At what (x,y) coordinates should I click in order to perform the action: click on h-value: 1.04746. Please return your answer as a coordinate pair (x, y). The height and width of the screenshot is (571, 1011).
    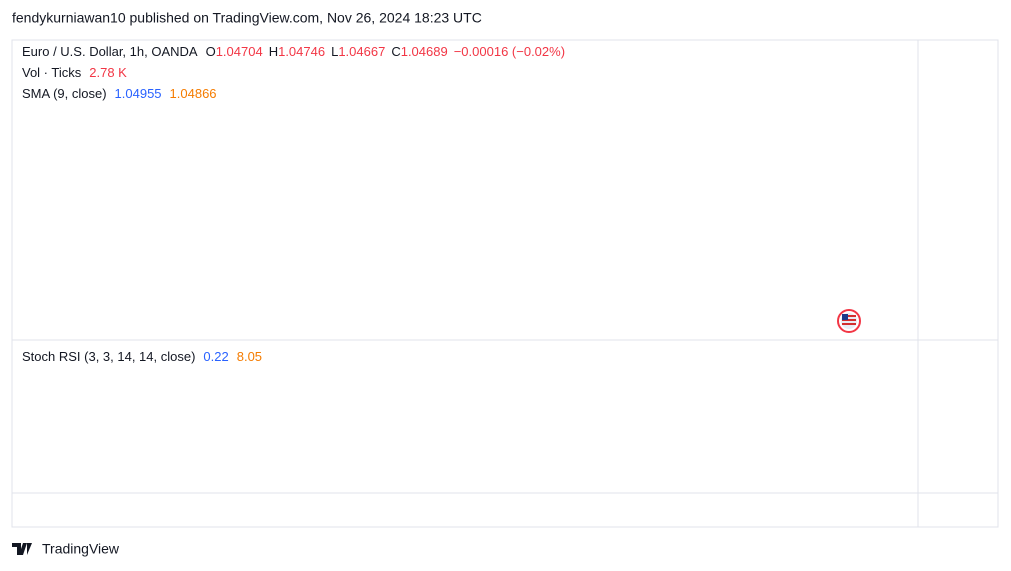
    Looking at the image, I should click on (301, 51).